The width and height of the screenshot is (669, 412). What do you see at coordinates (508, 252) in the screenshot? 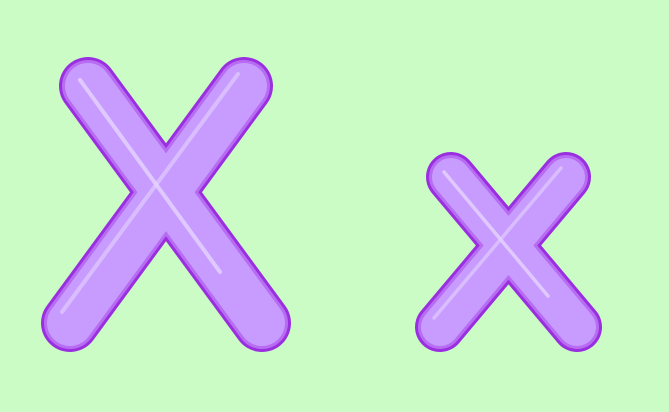
I see `lowercase-x-glyph` at bounding box center [508, 252].